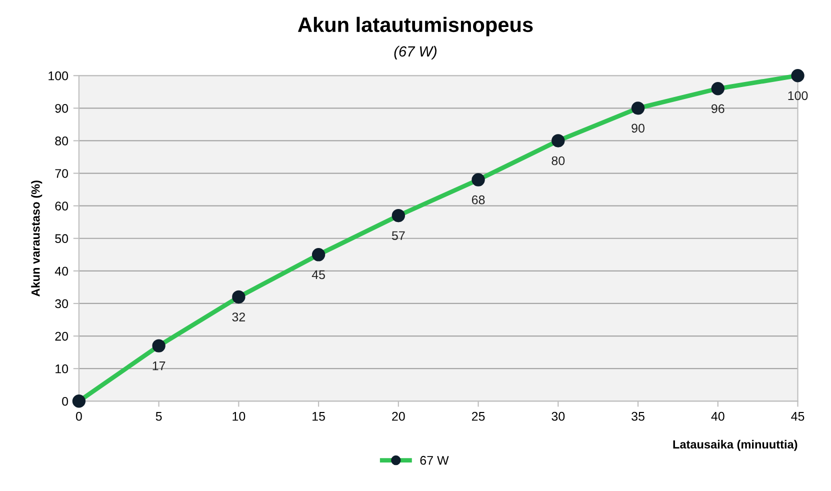  What do you see at coordinates (398, 416) in the screenshot?
I see `x-tick-label: 20` at bounding box center [398, 416].